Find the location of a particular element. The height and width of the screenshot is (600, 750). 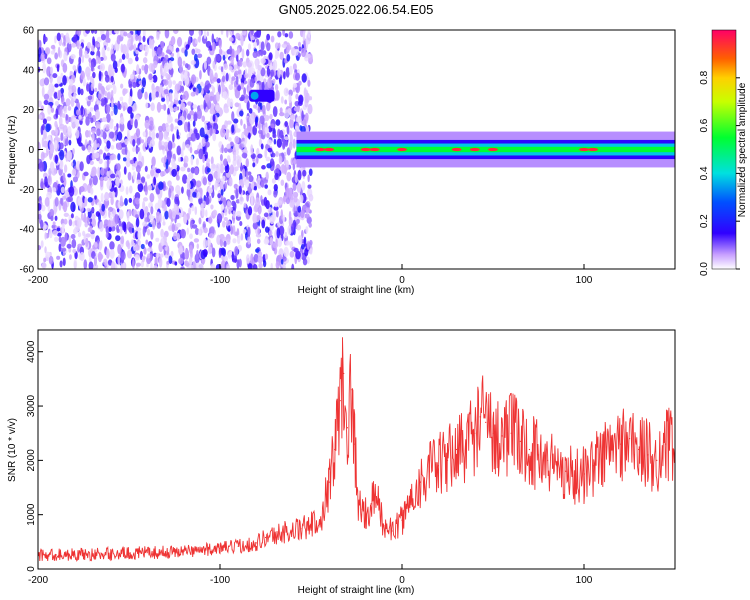

spectrogram-y-tick-label: -40 is located at coordinates (27, 230).